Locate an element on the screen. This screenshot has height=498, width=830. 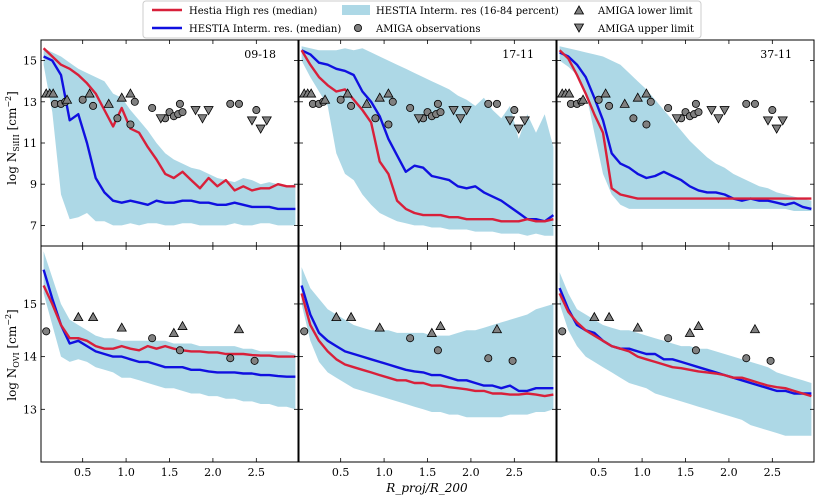
plot-area-r1-c0 is located at coordinates (169, 330).